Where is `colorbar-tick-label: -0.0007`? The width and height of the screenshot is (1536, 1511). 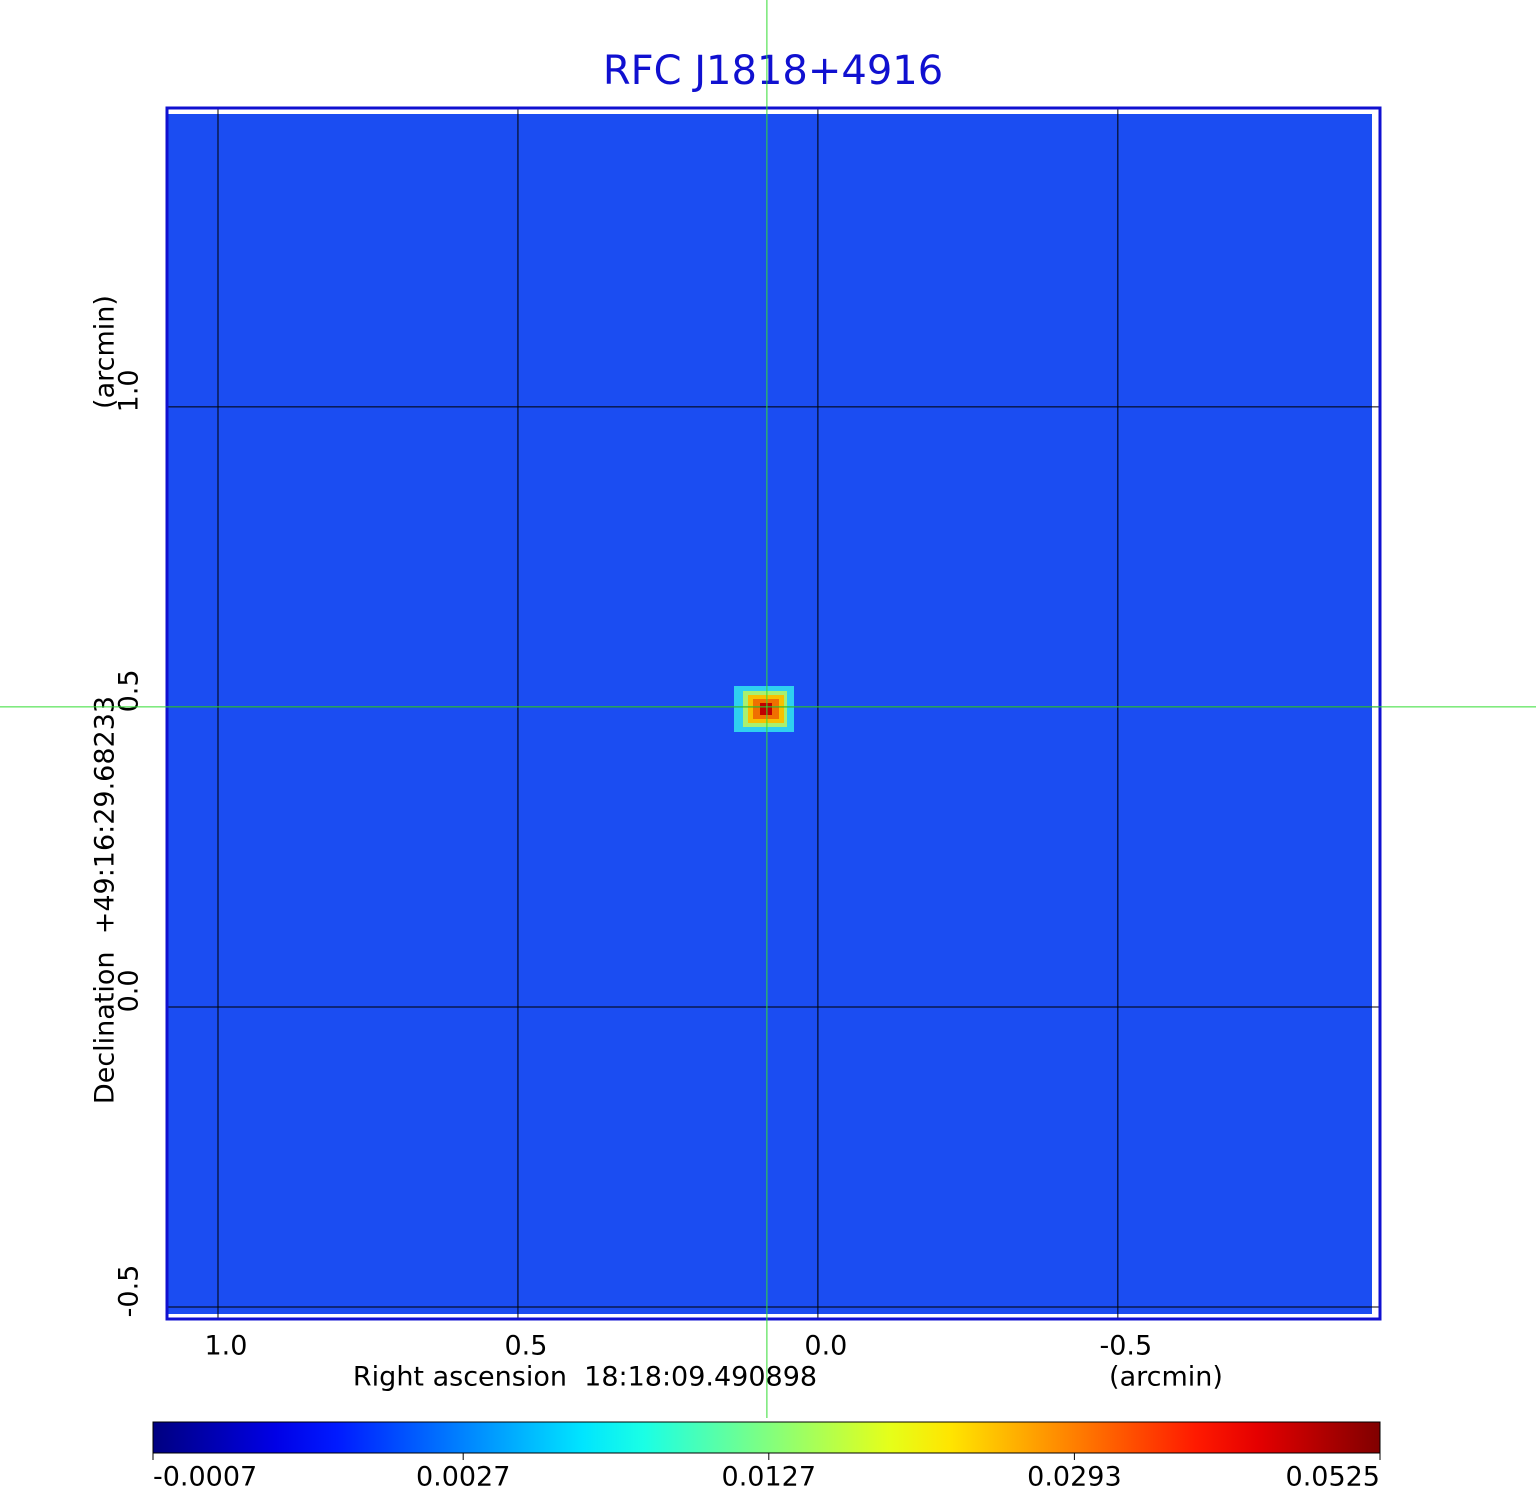
colorbar-tick-label: -0.0007 is located at coordinates (205, 1477).